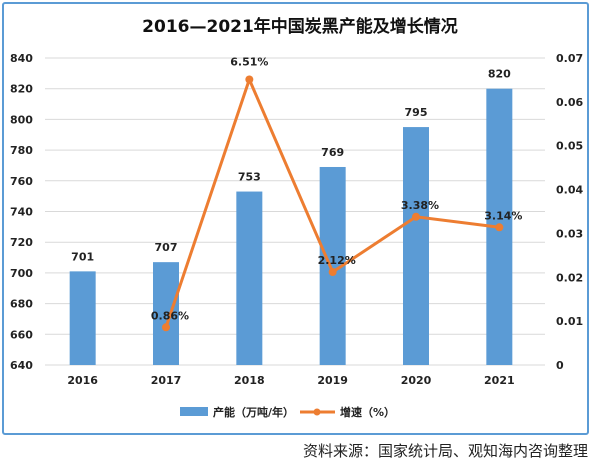 The width and height of the screenshot is (600, 469). What do you see at coordinates (249, 177) in the screenshot?
I see `bar-data-label: 753` at bounding box center [249, 177].